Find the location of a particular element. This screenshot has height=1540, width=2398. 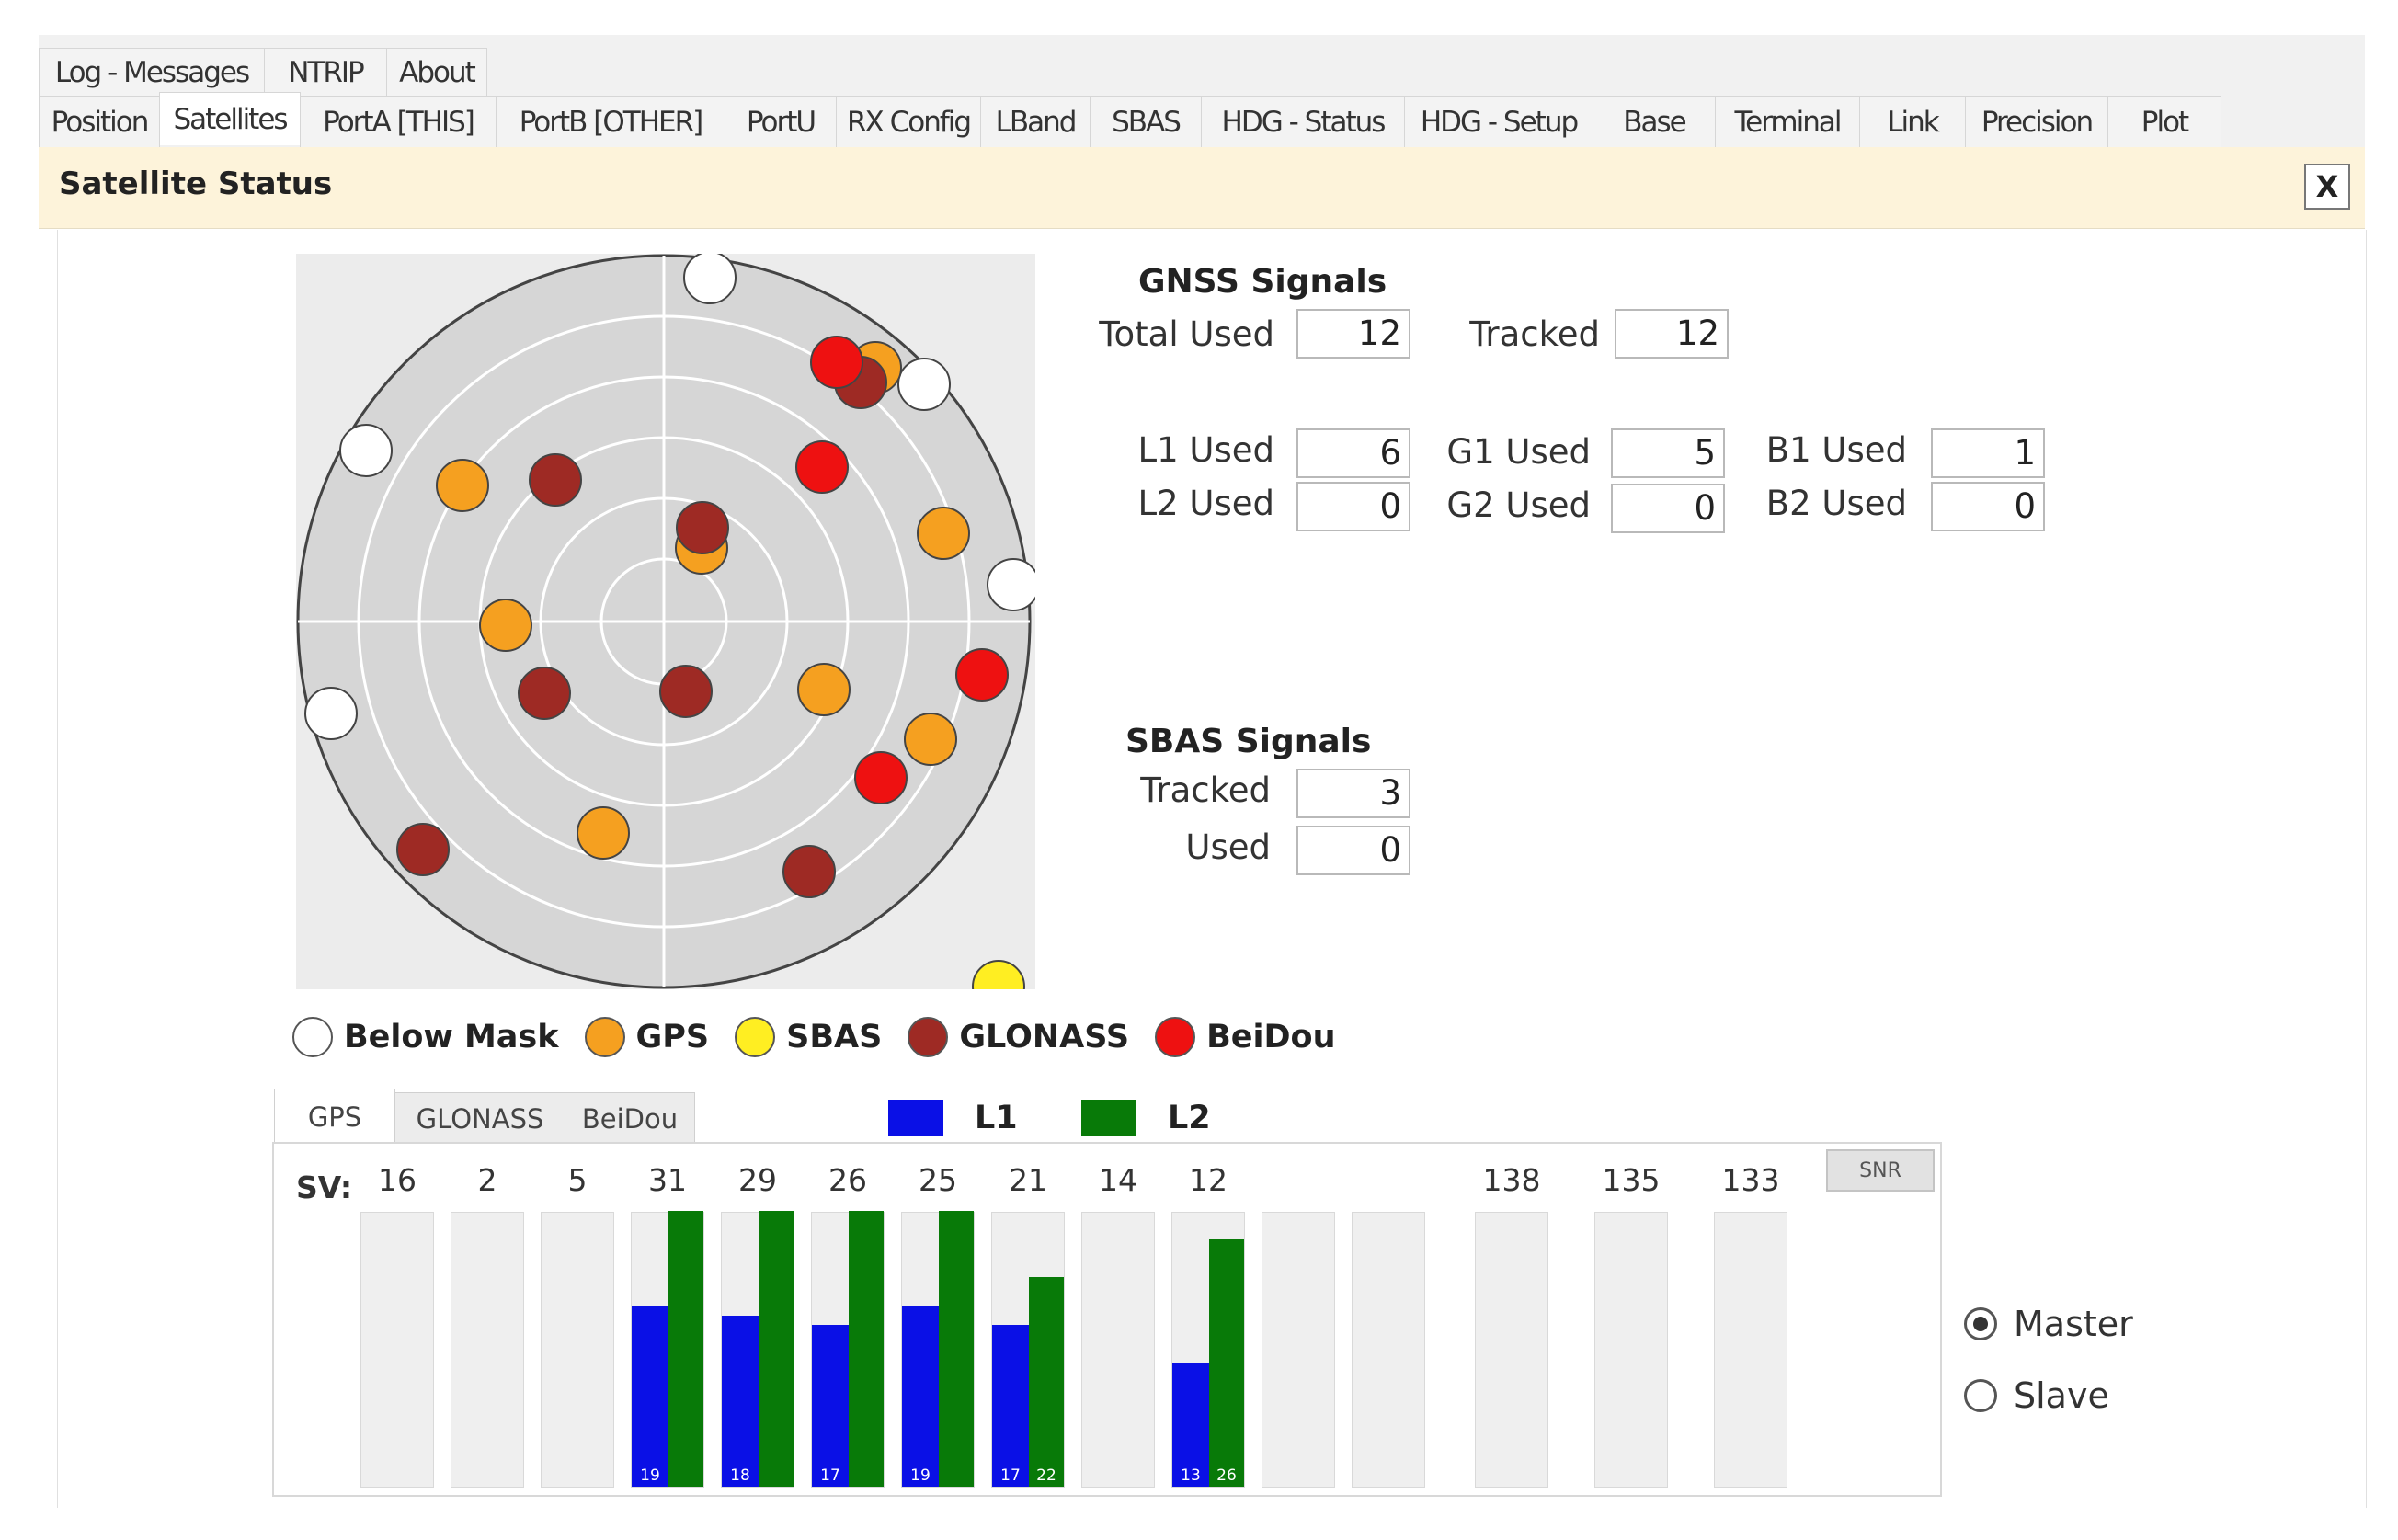

l1-bar-value: 17 is located at coordinates (830, 1475).